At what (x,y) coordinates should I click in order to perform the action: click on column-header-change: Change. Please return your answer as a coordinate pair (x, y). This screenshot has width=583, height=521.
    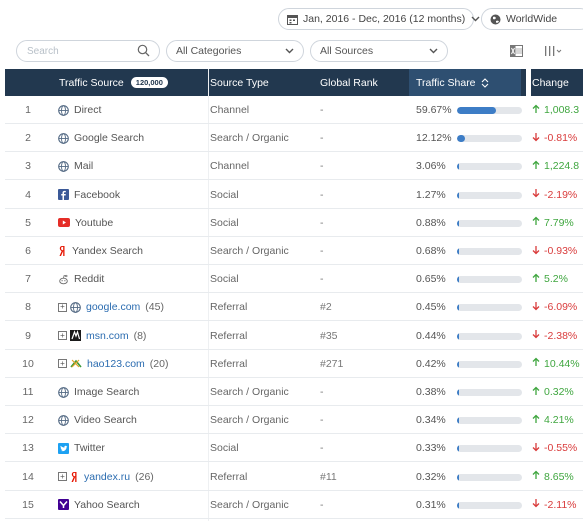
    Looking at the image, I should click on (550, 82).